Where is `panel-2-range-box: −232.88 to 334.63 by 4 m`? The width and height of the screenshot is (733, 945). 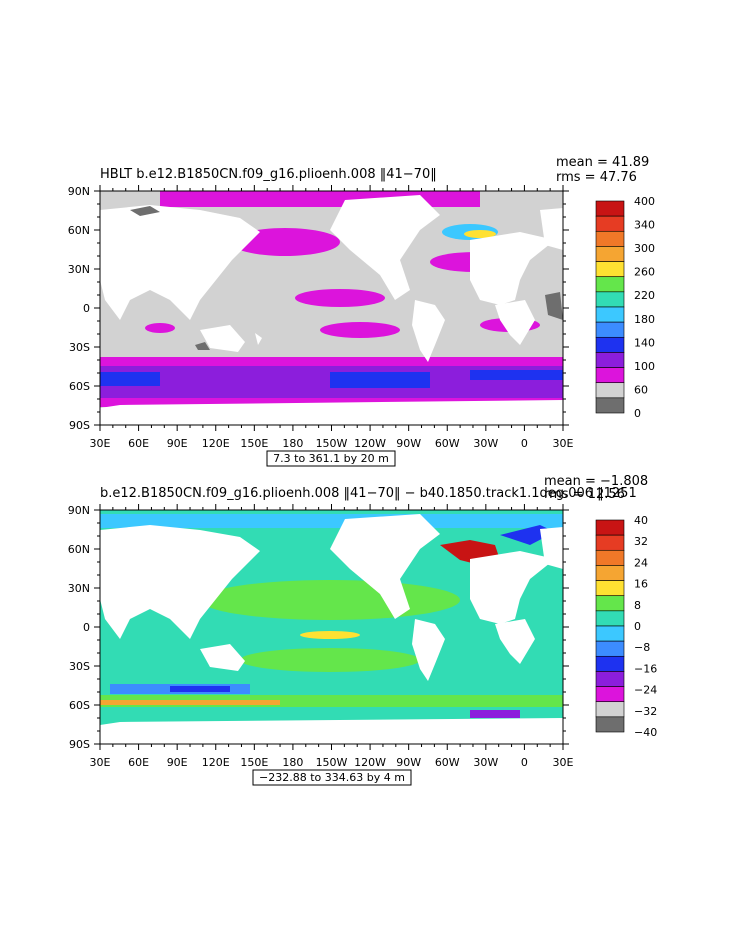 panel-2-range-box: −232.88 to 334.63 by 4 m is located at coordinates (332, 777).